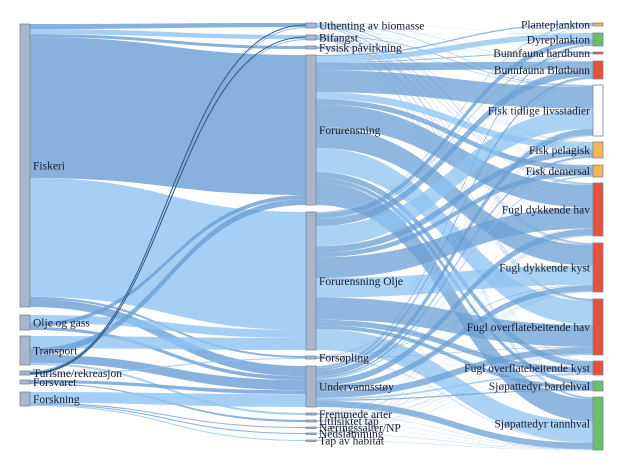 Image resolution: width=623 pixels, height=470 pixels. I want to click on node-fugl_ovf_kyst, so click(598, 368).